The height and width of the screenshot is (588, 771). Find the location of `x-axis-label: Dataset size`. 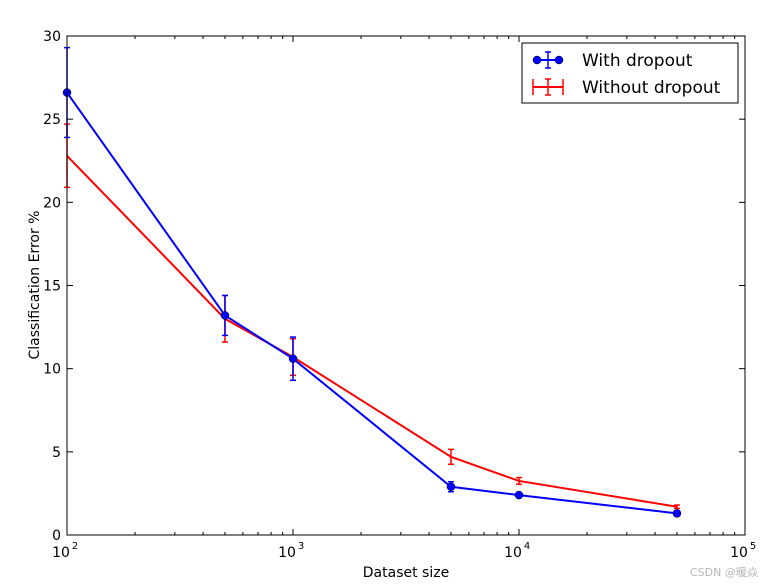

x-axis-label: Dataset size is located at coordinates (406, 573).